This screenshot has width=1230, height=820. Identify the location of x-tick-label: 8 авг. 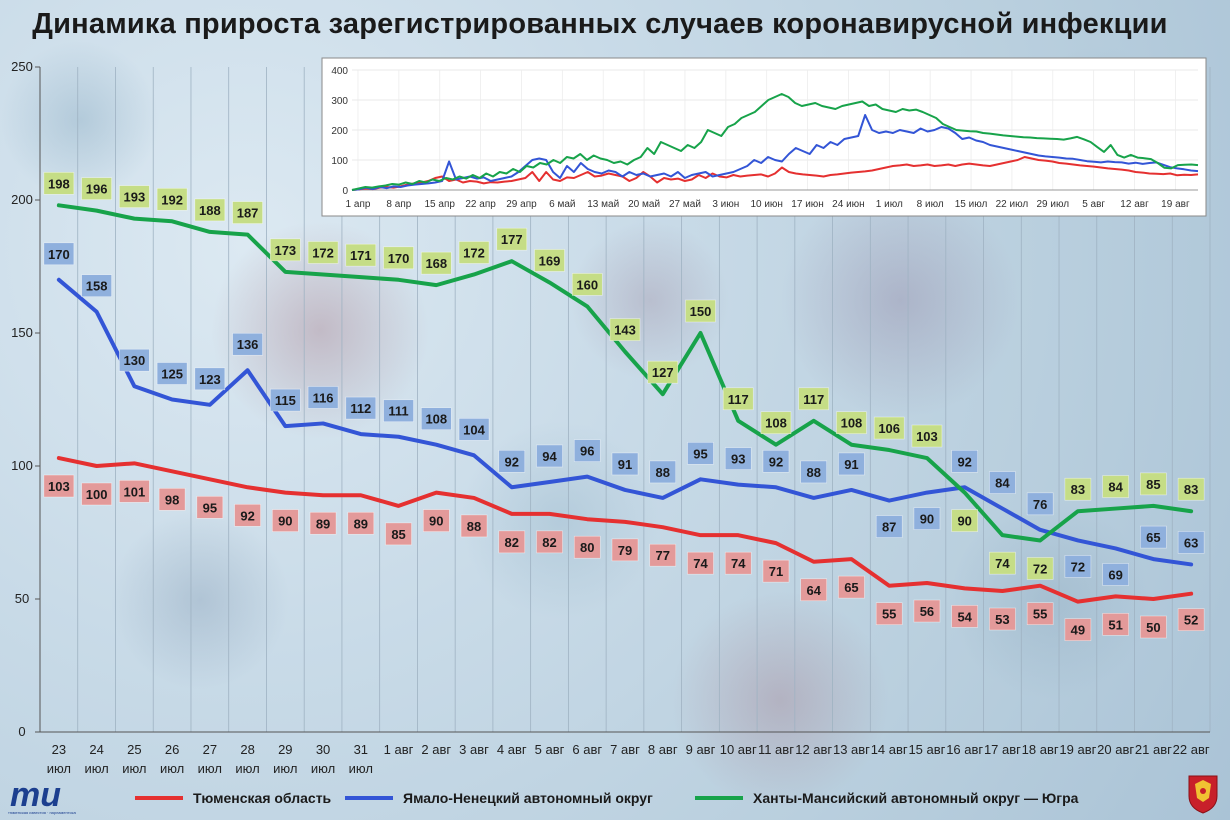
(663, 749).